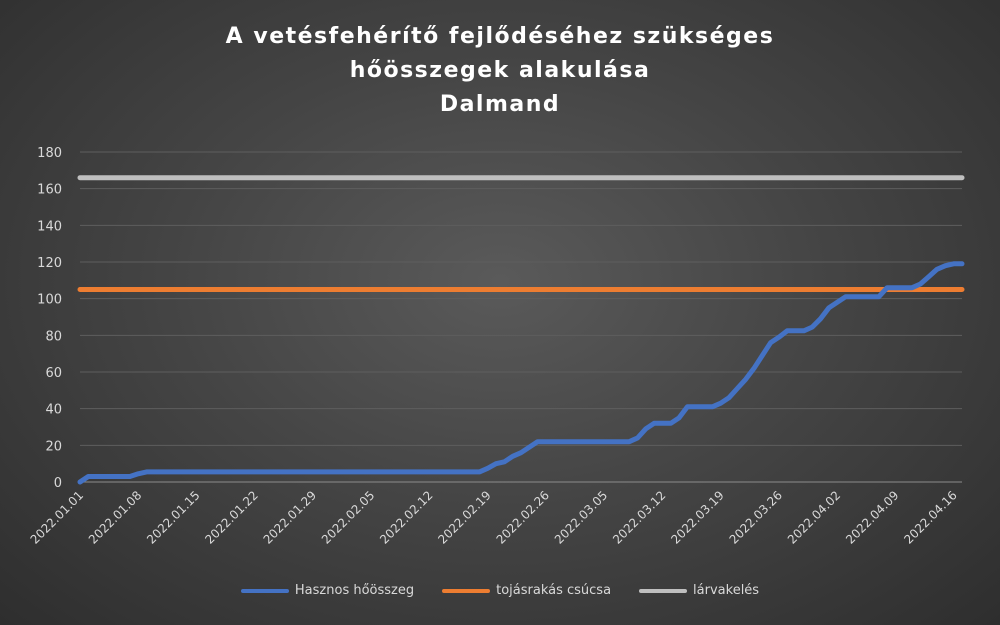 The height and width of the screenshot is (625, 1000). Describe the element at coordinates (173, 517) in the screenshot. I see `x-tick-label: 2022.01.15` at that location.